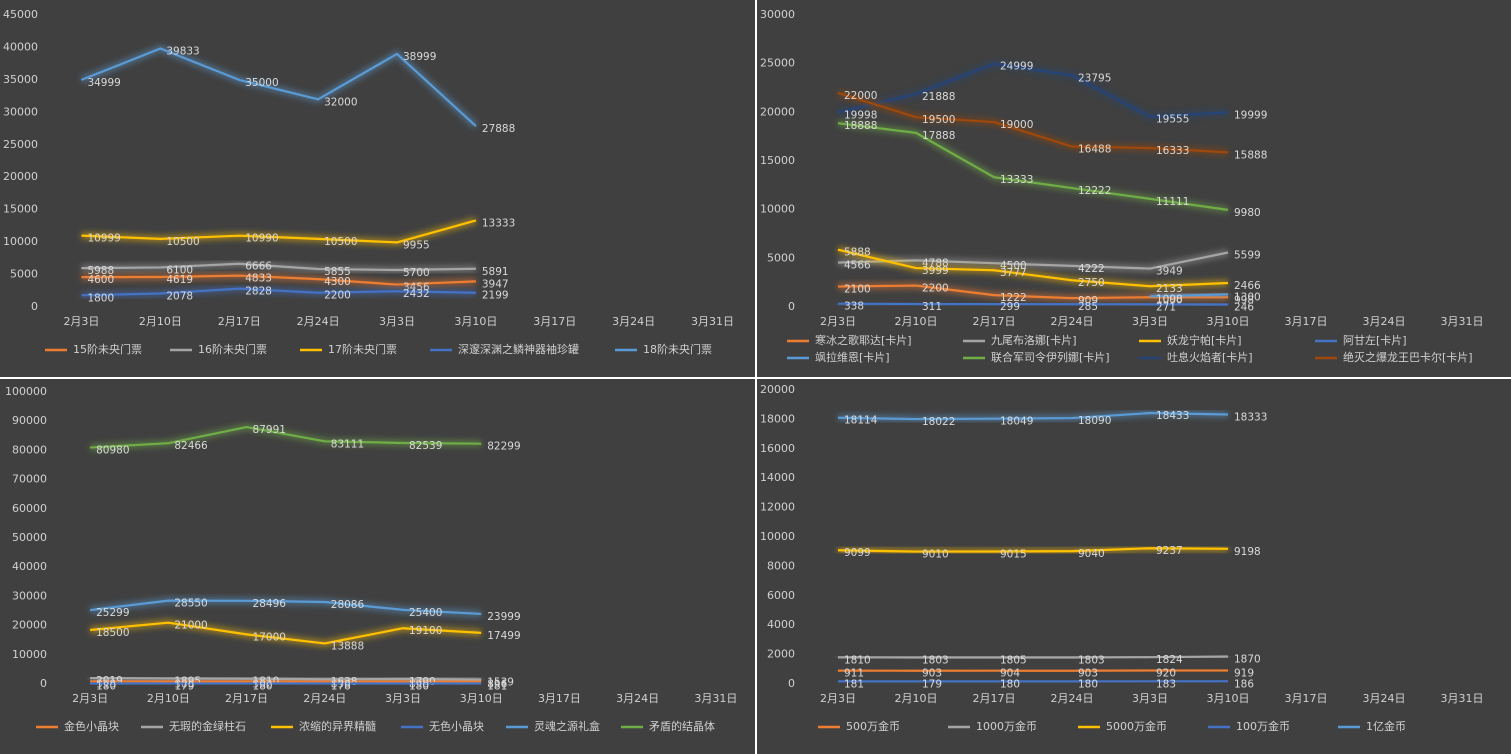 Image resolution: width=1511 pixels, height=754 pixels. I want to click on data-label: 16488, so click(1094, 150).